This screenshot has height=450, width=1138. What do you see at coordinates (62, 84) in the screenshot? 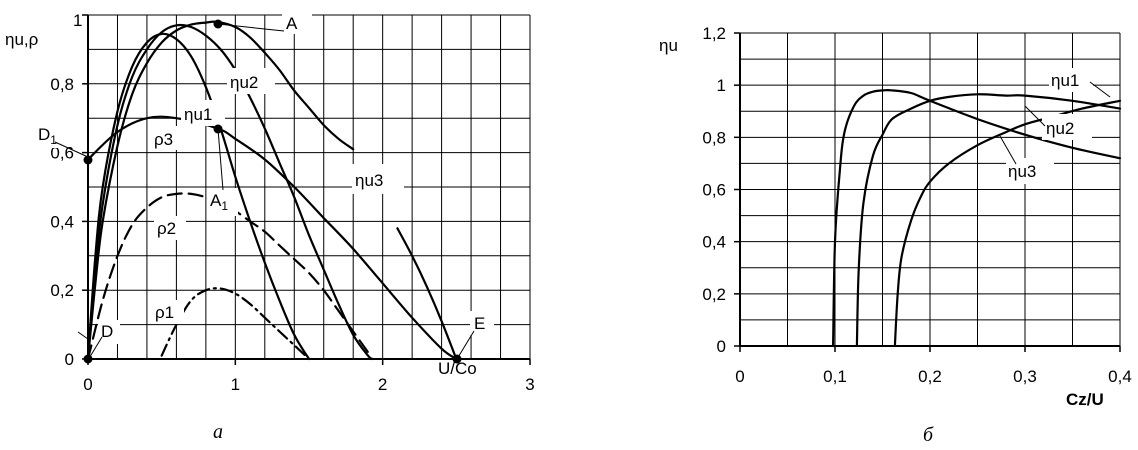
I see `chart-a-y-tick-label: 0,8` at bounding box center [62, 84].